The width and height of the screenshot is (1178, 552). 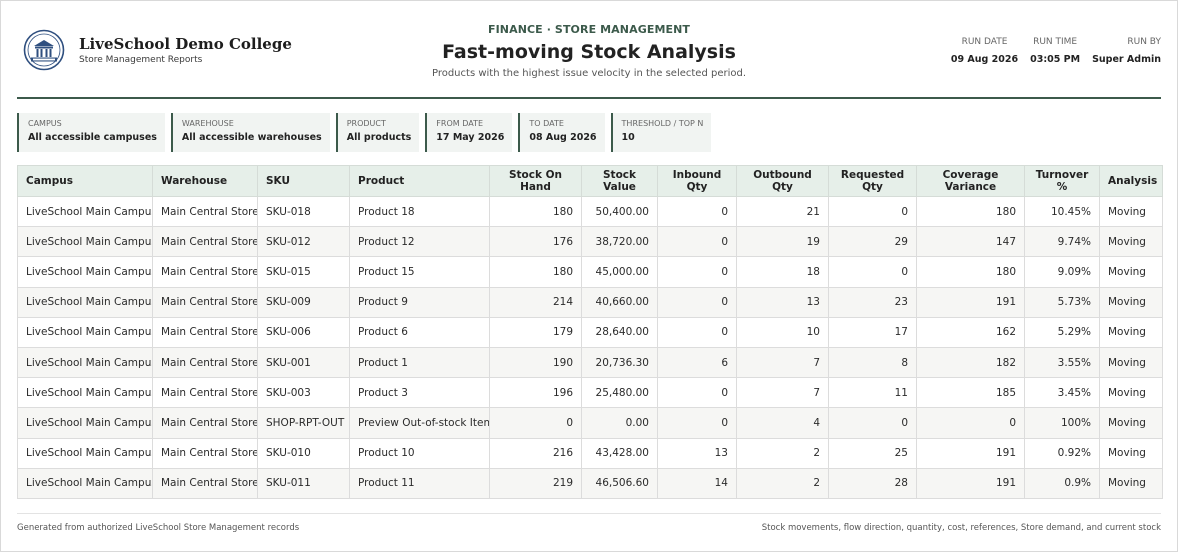 I want to click on cell-sku: SKU-010, so click(x=303, y=453).